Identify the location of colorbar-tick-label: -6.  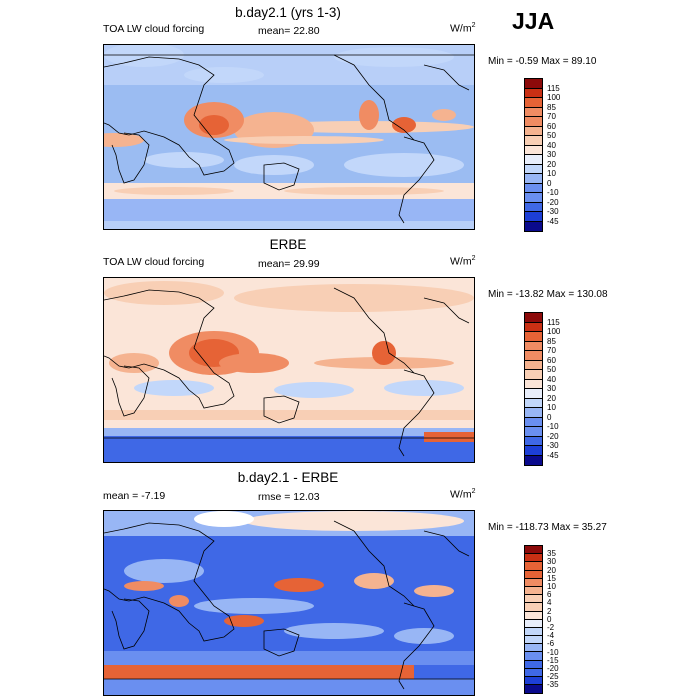
(551, 644).